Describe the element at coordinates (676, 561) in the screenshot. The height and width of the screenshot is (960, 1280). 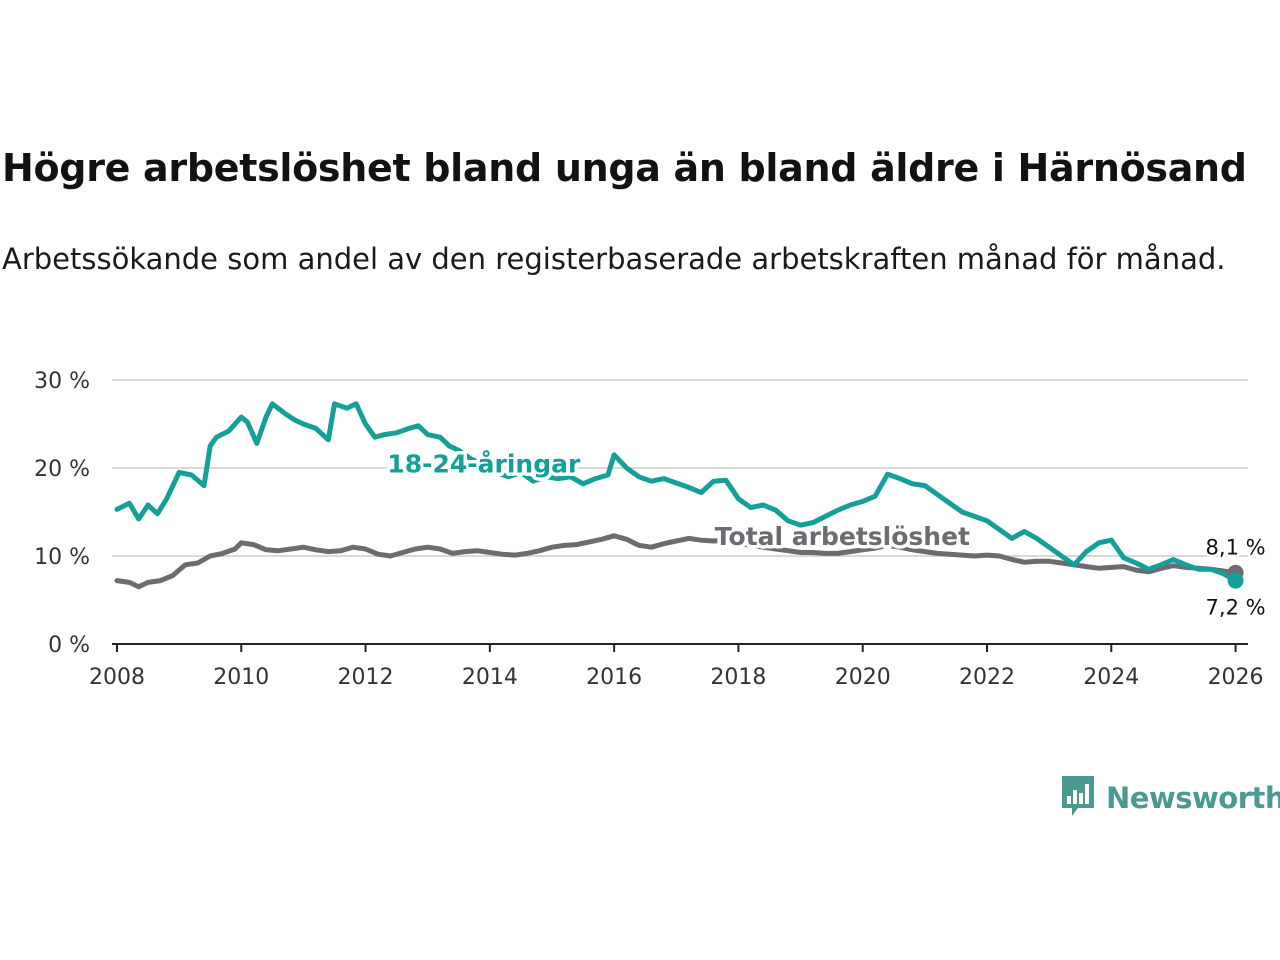
I see `series-line-total` at that location.